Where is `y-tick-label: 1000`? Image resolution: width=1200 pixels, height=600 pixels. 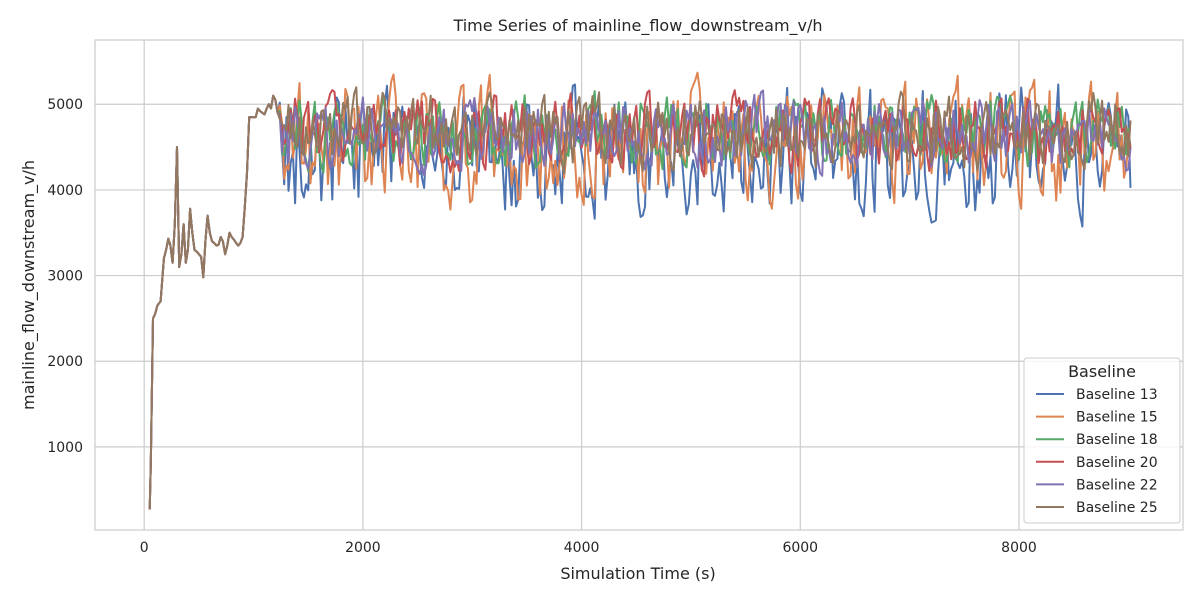 y-tick-label: 1000 is located at coordinates (65, 448).